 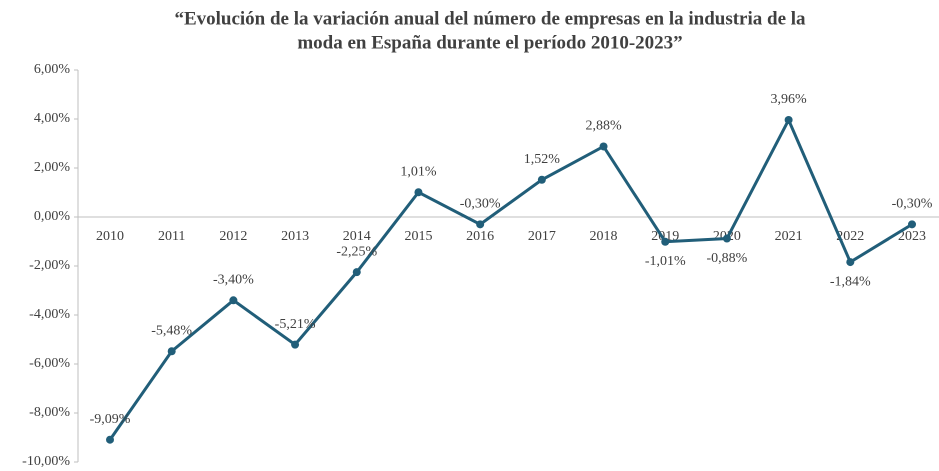 What do you see at coordinates (356, 251) in the screenshot?
I see `value-label: -2,25%` at bounding box center [356, 251].